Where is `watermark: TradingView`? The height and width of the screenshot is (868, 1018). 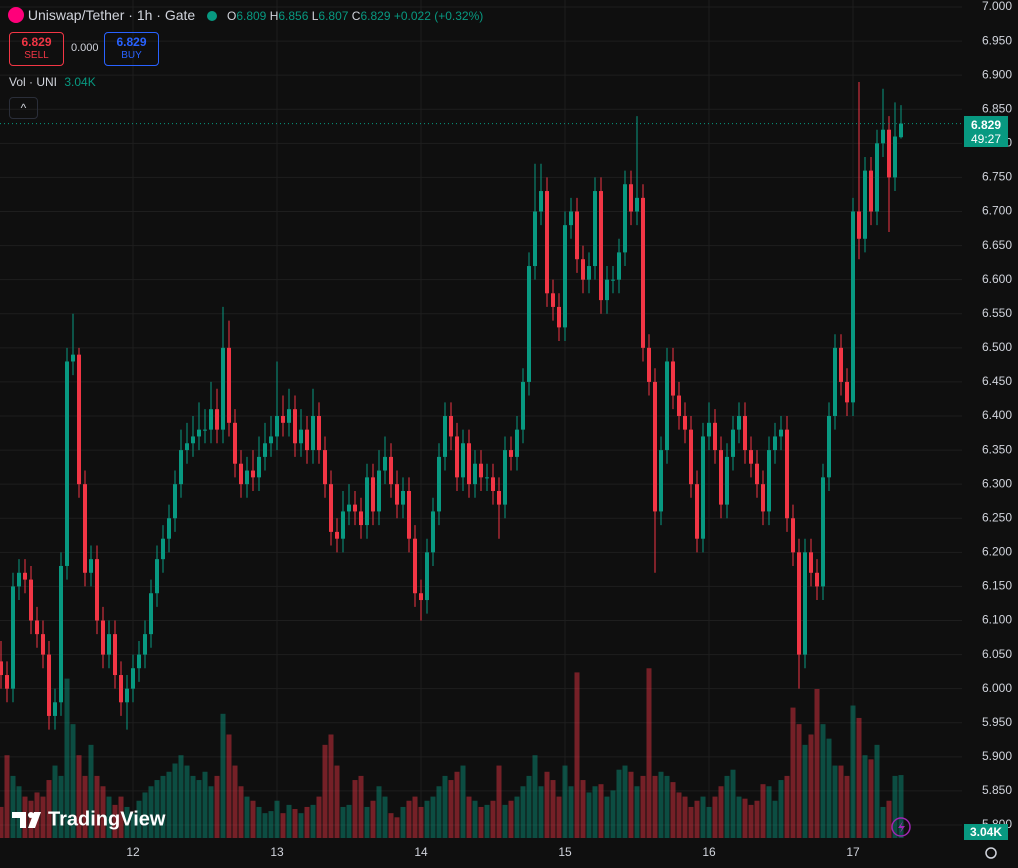 watermark: TradingView is located at coordinates (107, 819).